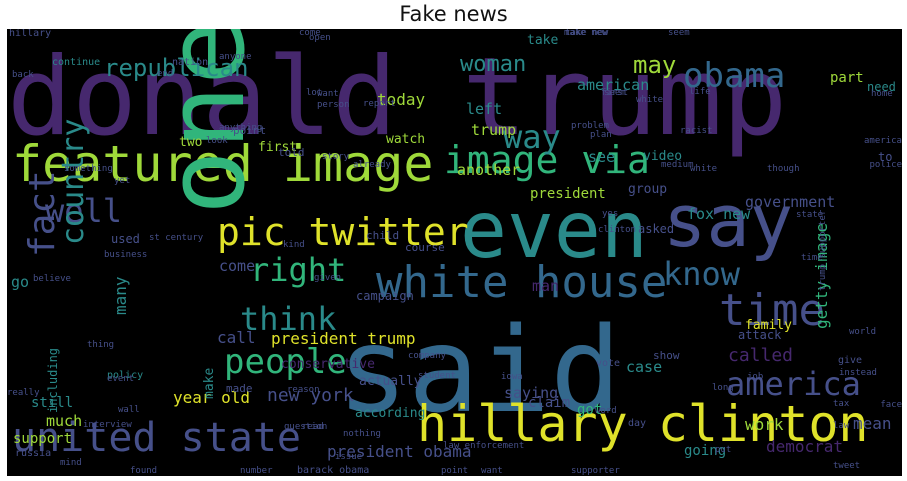 The width and height of the screenshot is (907, 481). Describe the element at coordinates (590, 126) in the screenshot. I see `cloud-word: problem` at that location.